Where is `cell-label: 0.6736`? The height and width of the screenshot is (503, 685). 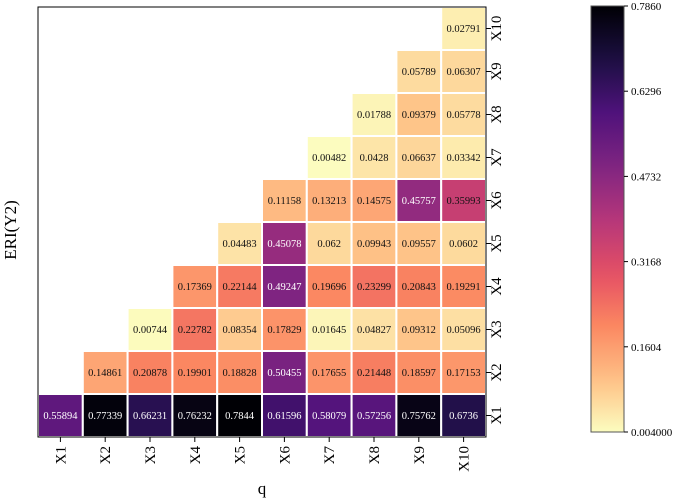 cell-label: 0.6736 is located at coordinates (463, 416).